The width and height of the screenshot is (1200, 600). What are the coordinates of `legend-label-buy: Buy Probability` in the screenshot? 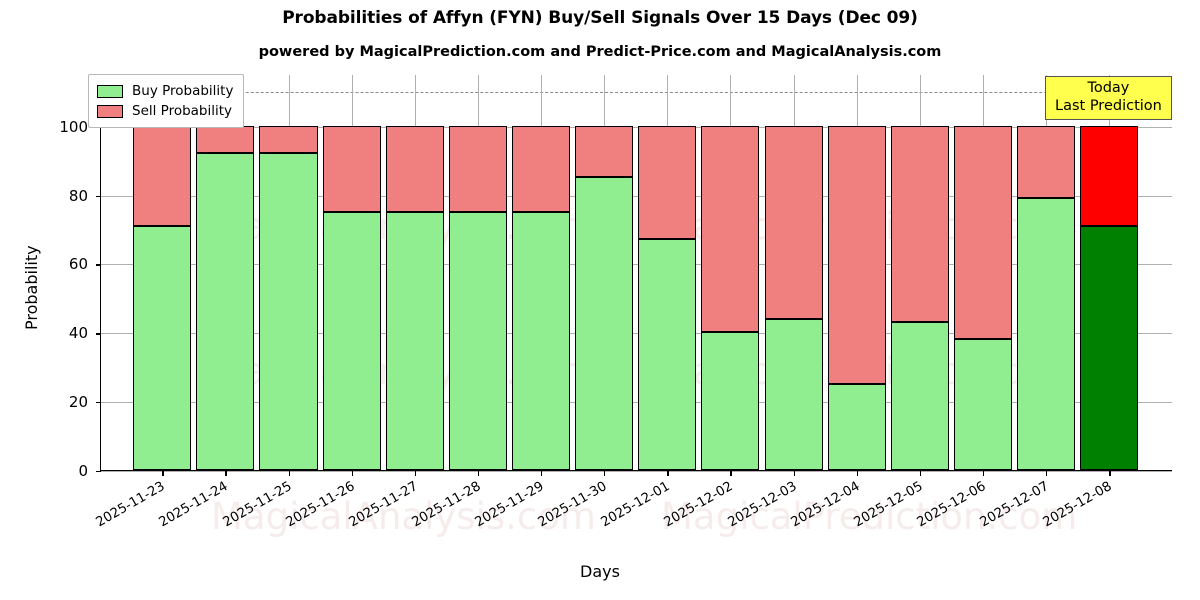 It's located at (183, 91).